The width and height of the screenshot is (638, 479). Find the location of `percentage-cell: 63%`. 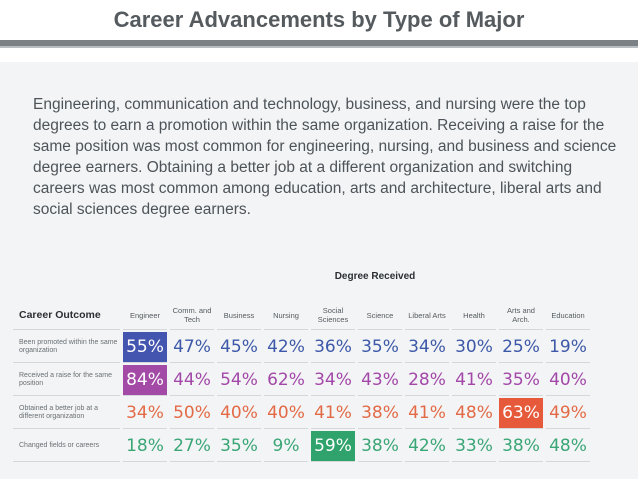

percentage-cell: 63% is located at coordinates (521, 413).